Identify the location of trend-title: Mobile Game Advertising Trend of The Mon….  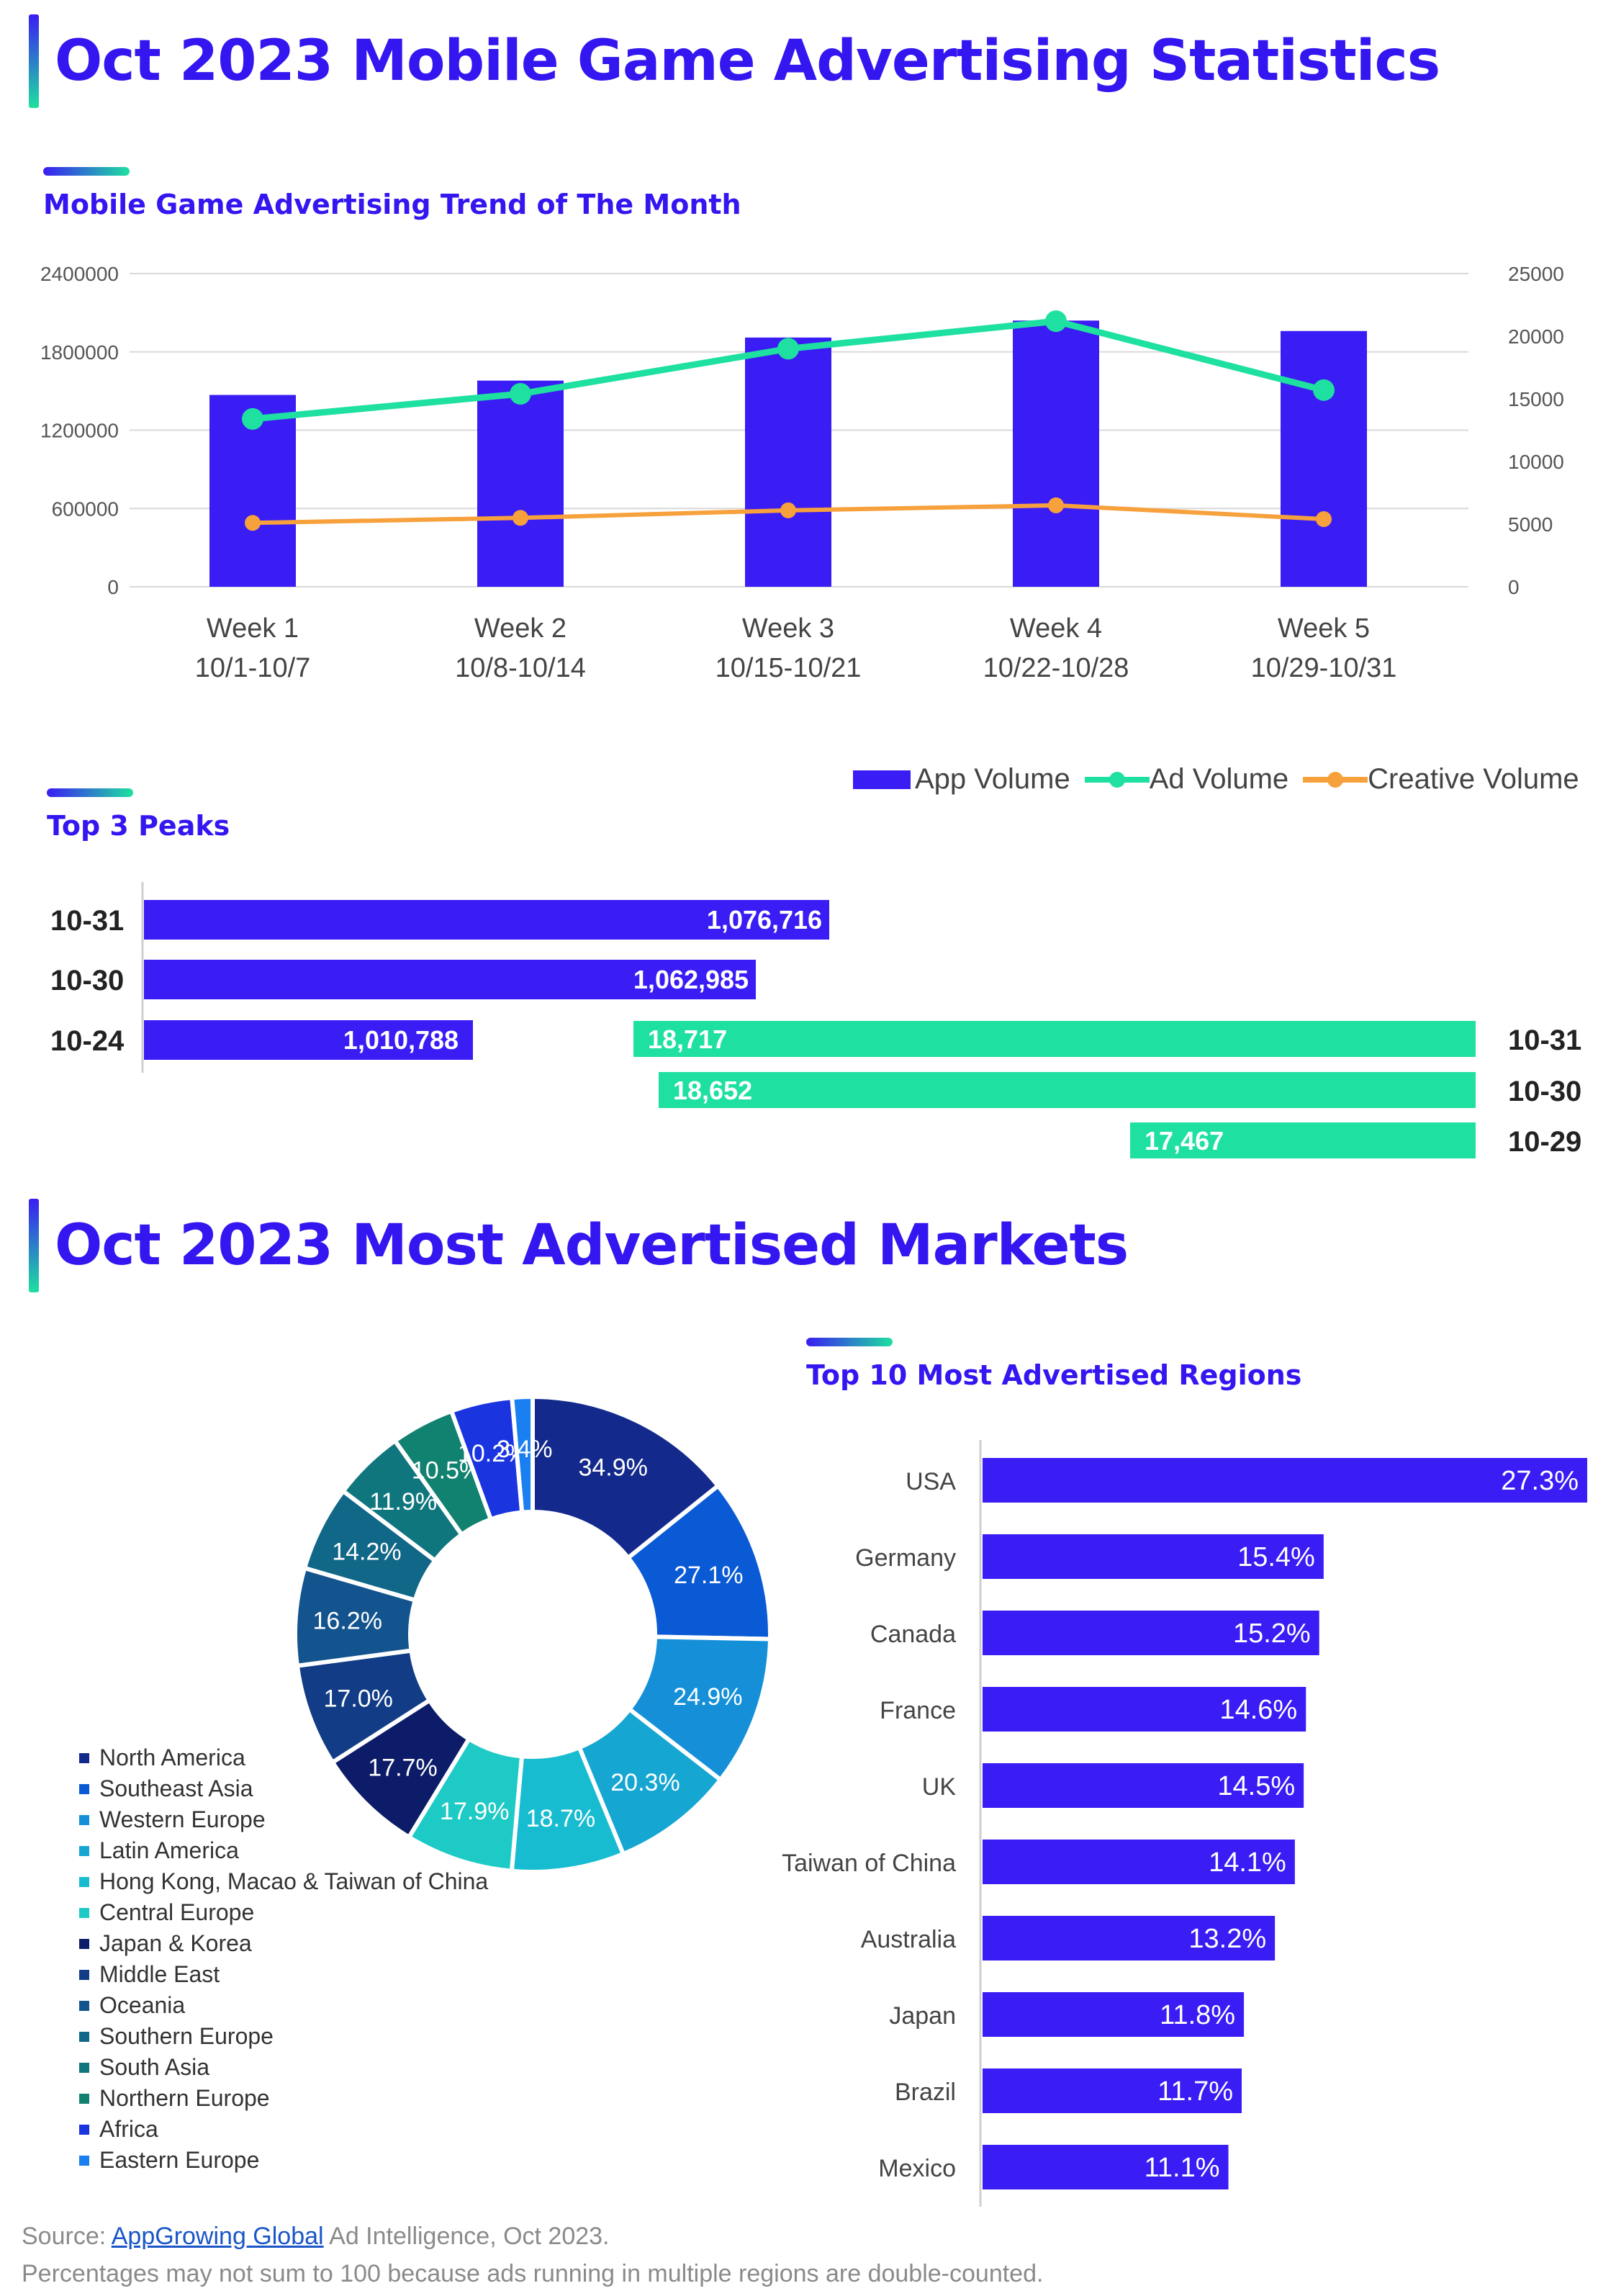
(392, 205).